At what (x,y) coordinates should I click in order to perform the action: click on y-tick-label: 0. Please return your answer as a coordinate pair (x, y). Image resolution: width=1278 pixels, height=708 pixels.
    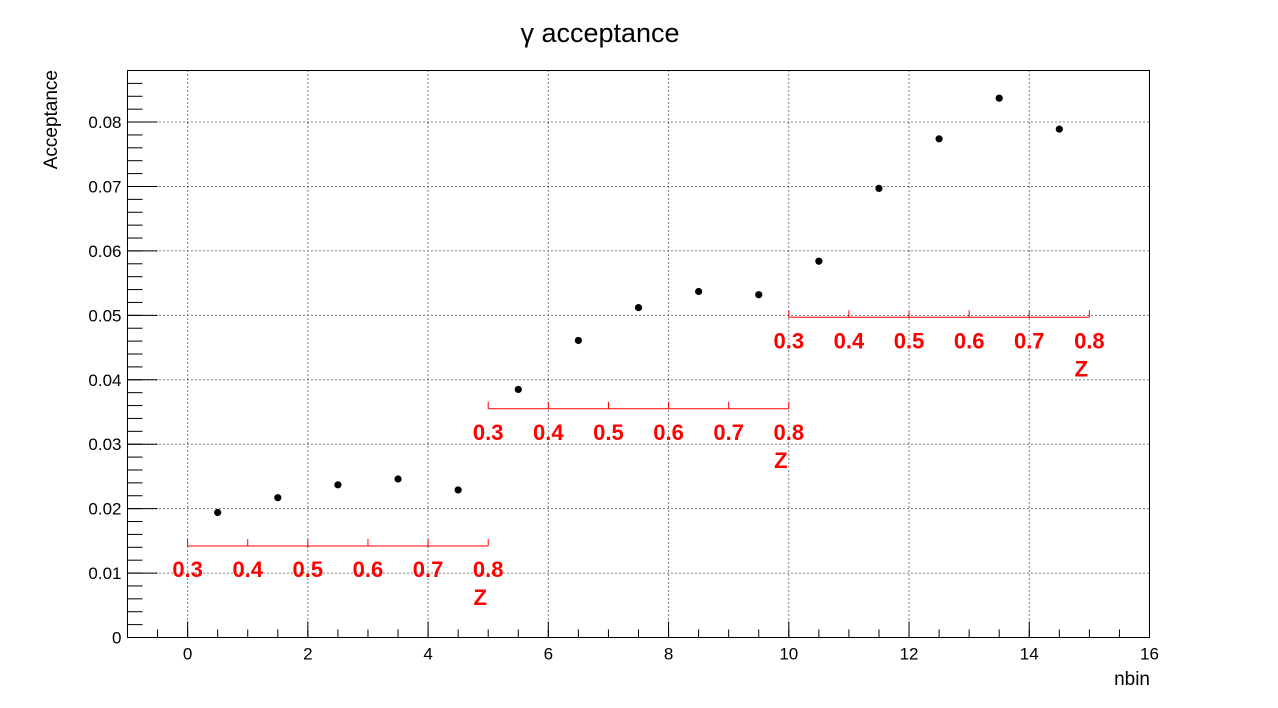
    Looking at the image, I should click on (116, 638).